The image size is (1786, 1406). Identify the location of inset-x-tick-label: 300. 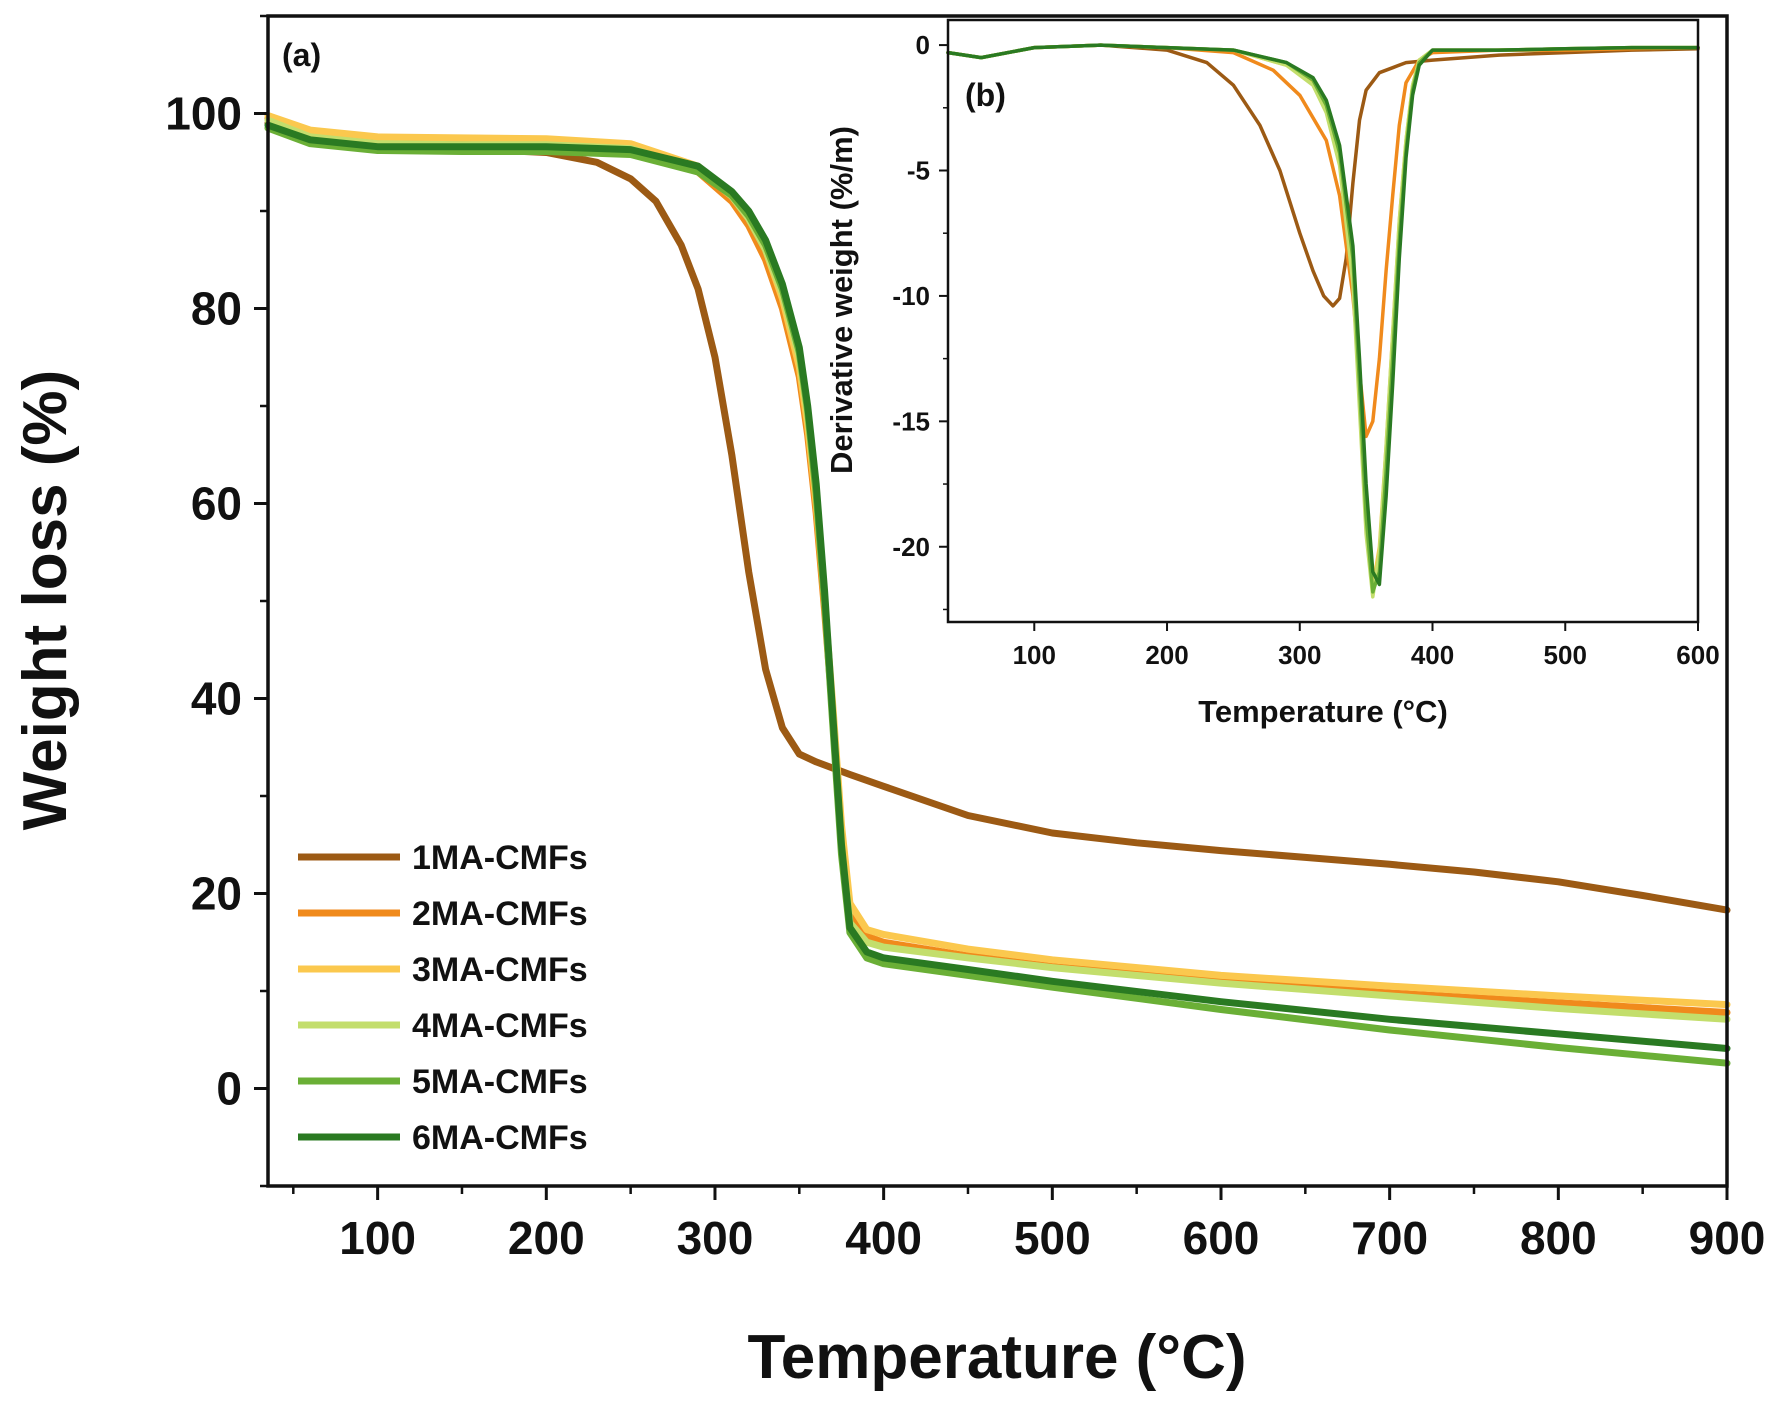
(1299, 655).